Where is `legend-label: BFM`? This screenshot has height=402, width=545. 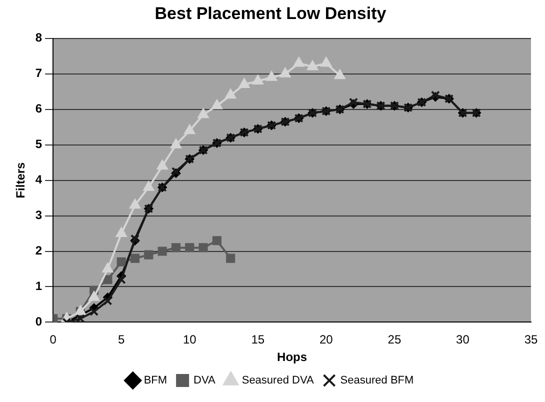
legend-label: BFM is located at coordinates (156, 380).